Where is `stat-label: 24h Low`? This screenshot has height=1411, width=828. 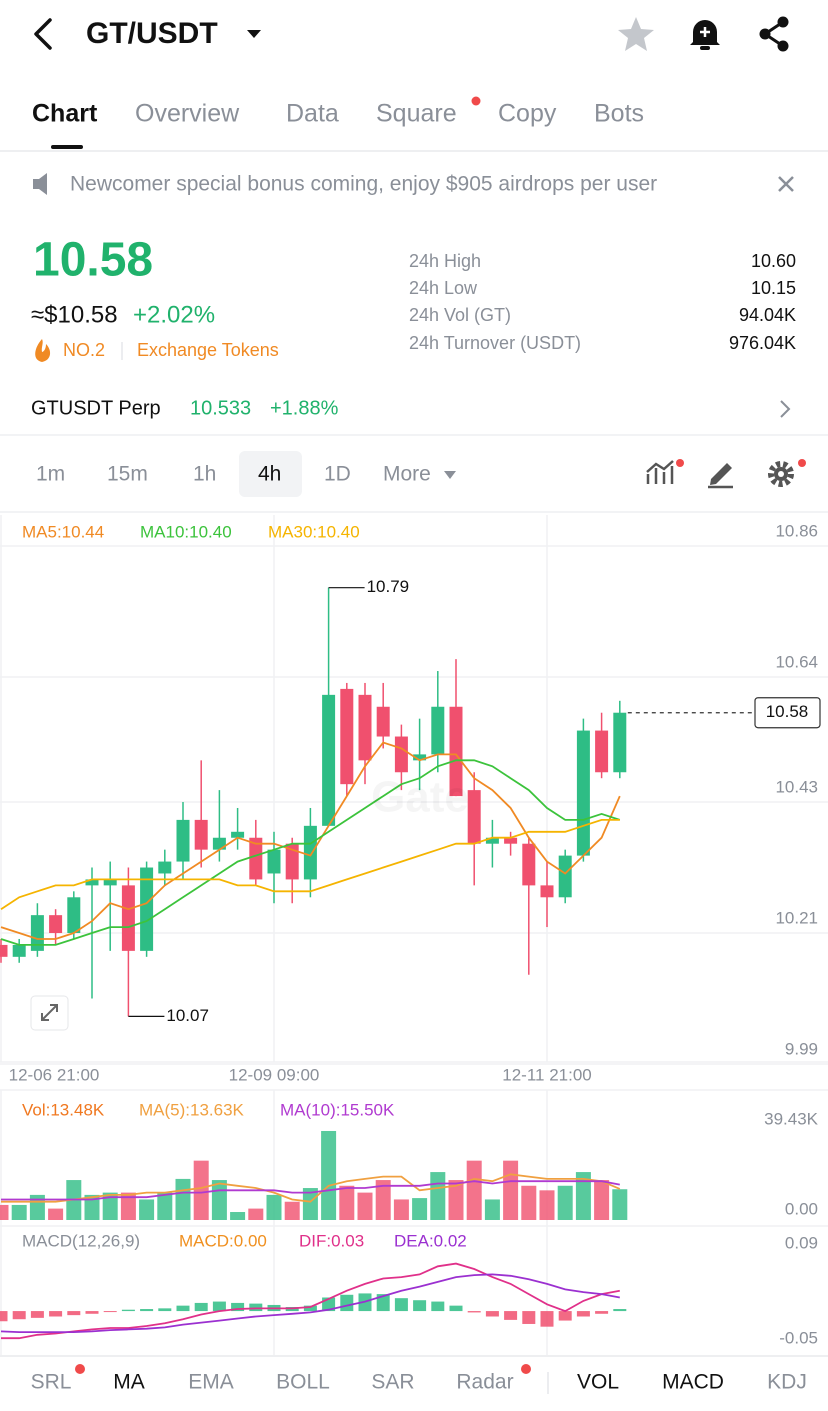 stat-label: 24h Low is located at coordinates (443, 288).